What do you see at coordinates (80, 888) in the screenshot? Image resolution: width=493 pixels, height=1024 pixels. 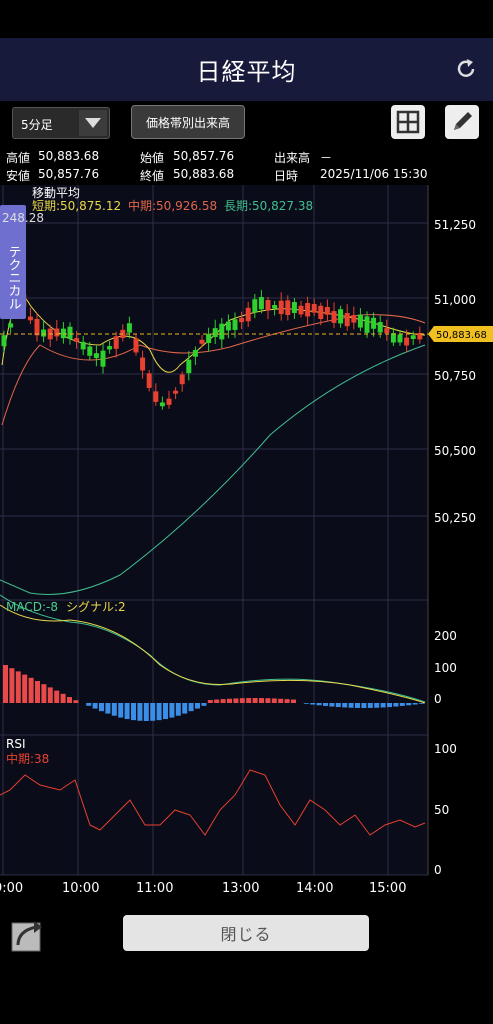 I see `time-tick: 10:00` at bounding box center [80, 888].